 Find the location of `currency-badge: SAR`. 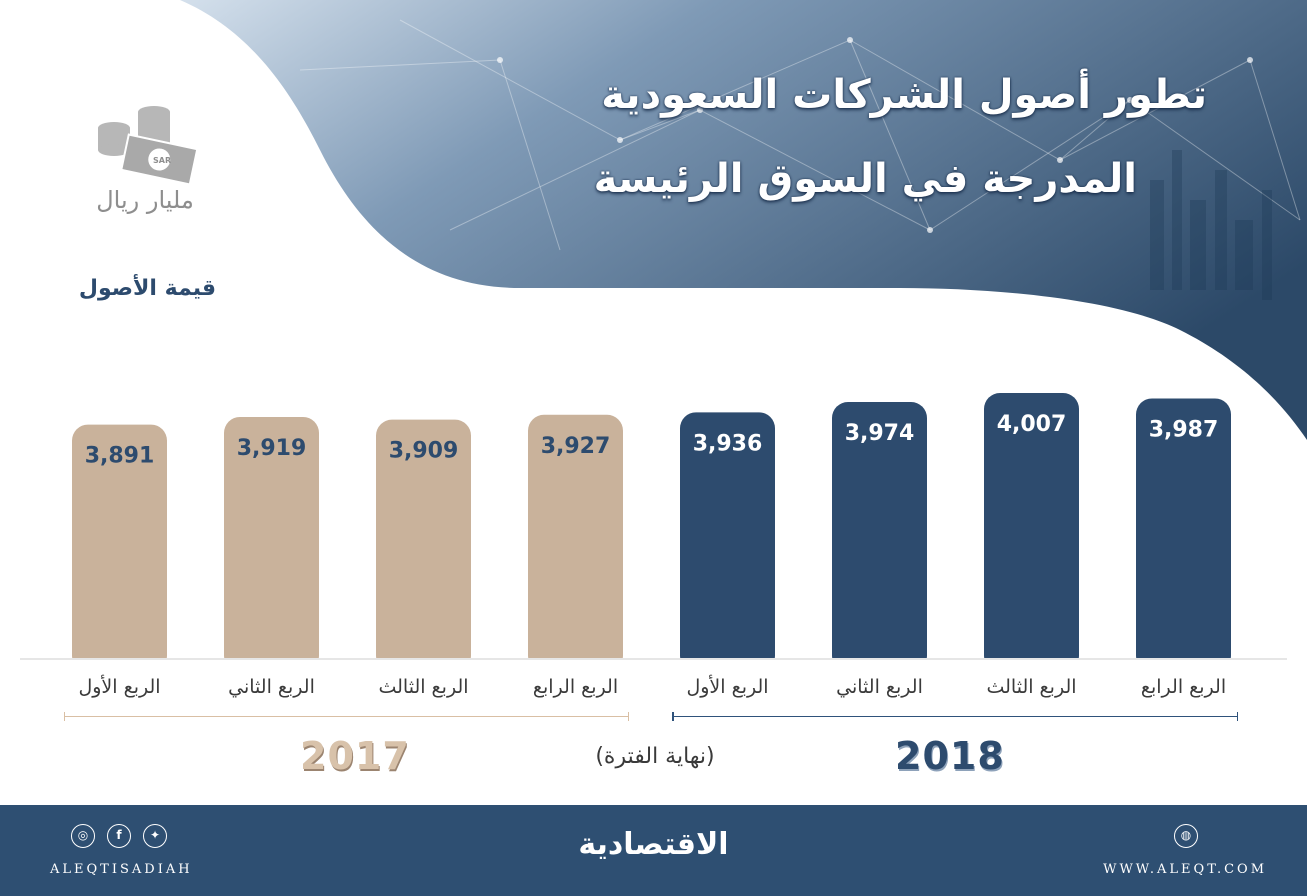

currency-badge: SAR is located at coordinates (162, 160).